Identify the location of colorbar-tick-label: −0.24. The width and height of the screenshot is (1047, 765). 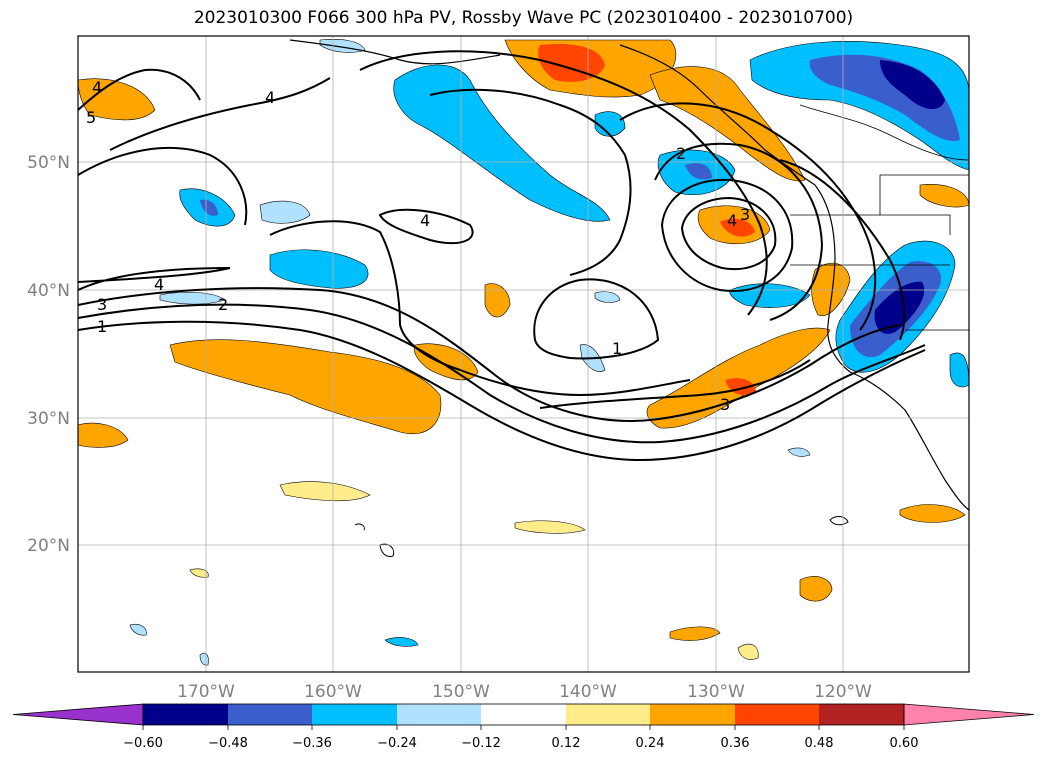
(397, 743).